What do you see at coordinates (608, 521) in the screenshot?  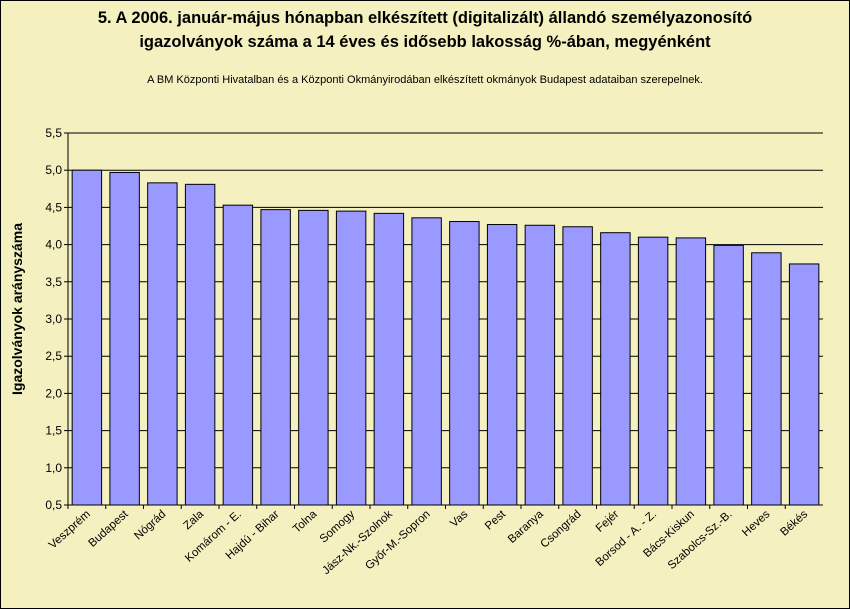 I see `x-tick-label: Fejér` at bounding box center [608, 521].